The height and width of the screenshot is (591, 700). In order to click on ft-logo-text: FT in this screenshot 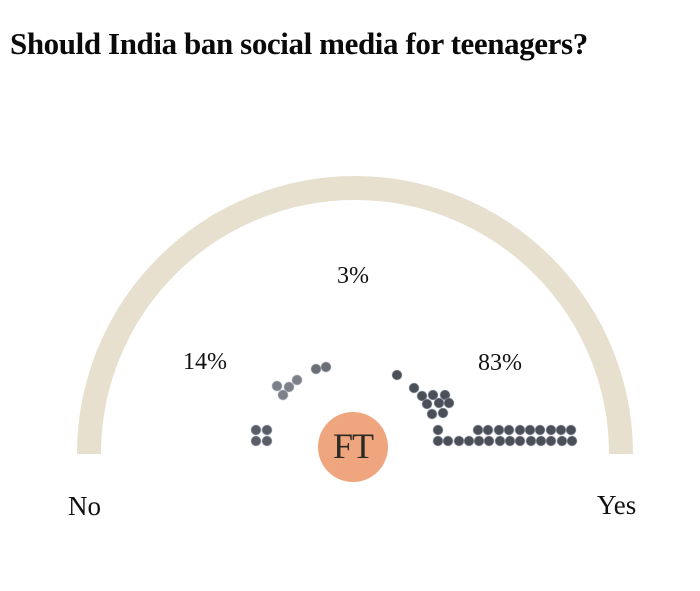, I will do `click(353, 446)`.